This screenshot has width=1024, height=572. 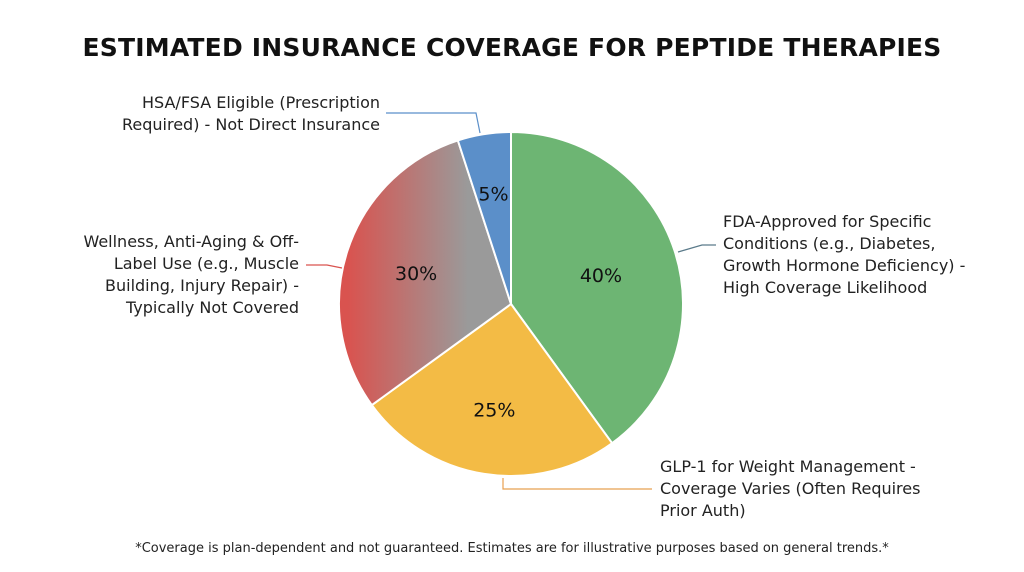 What do you see at coordinates (696, 248) in the screenshot?
I see `leader-line-fda` at bounding box center [696, 248].